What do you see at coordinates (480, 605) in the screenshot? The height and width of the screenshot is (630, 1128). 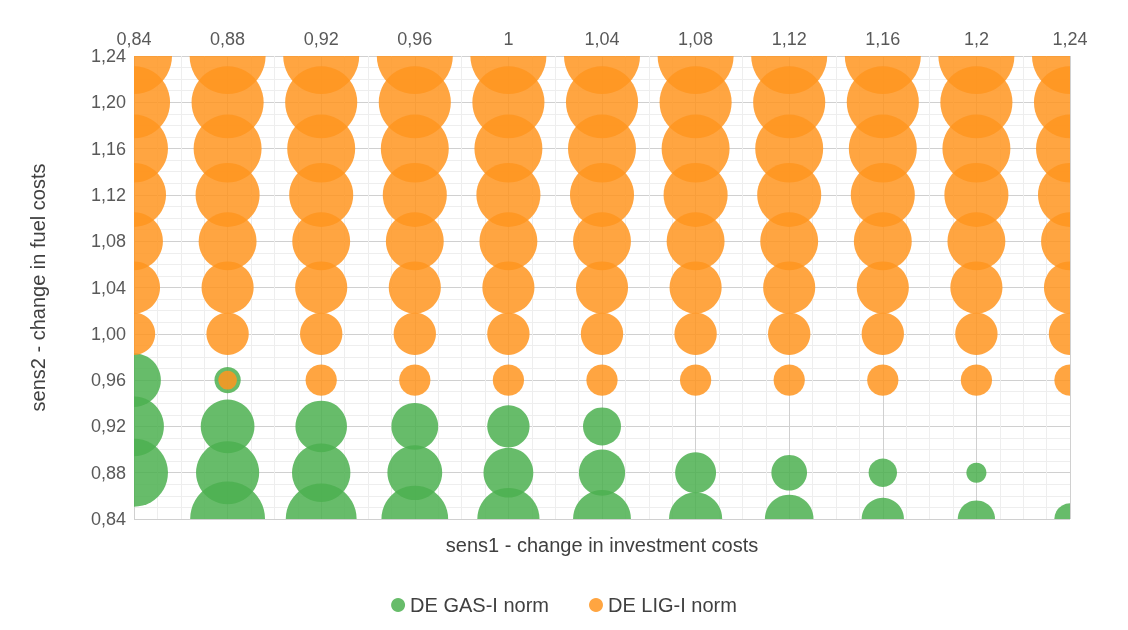 I see `legend-label: DE GAS-I norm` at bounding box center [480, 605].